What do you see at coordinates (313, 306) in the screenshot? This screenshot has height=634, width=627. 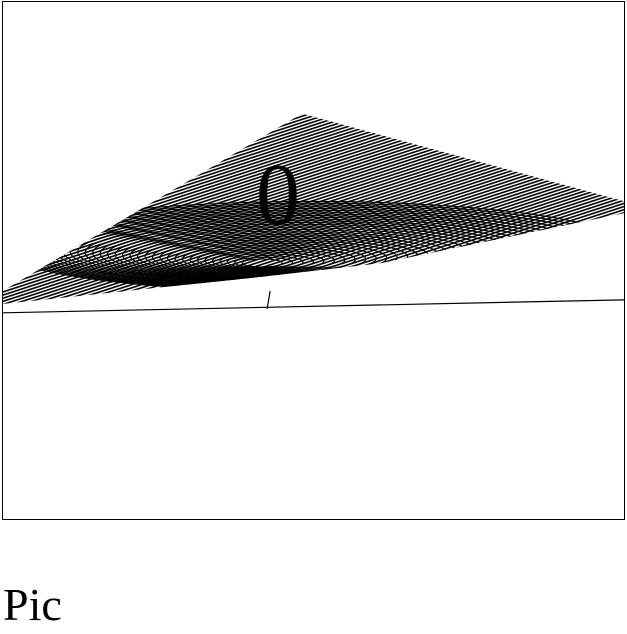 I see `ground-line` at bounding box center [313, 306].